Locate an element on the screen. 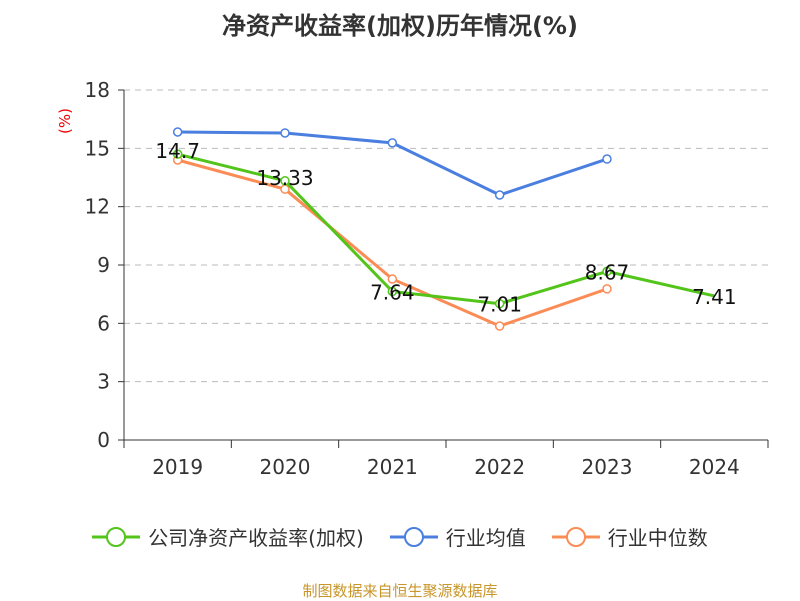  y-tick-label: 15 is located at coordinates (97, 148).